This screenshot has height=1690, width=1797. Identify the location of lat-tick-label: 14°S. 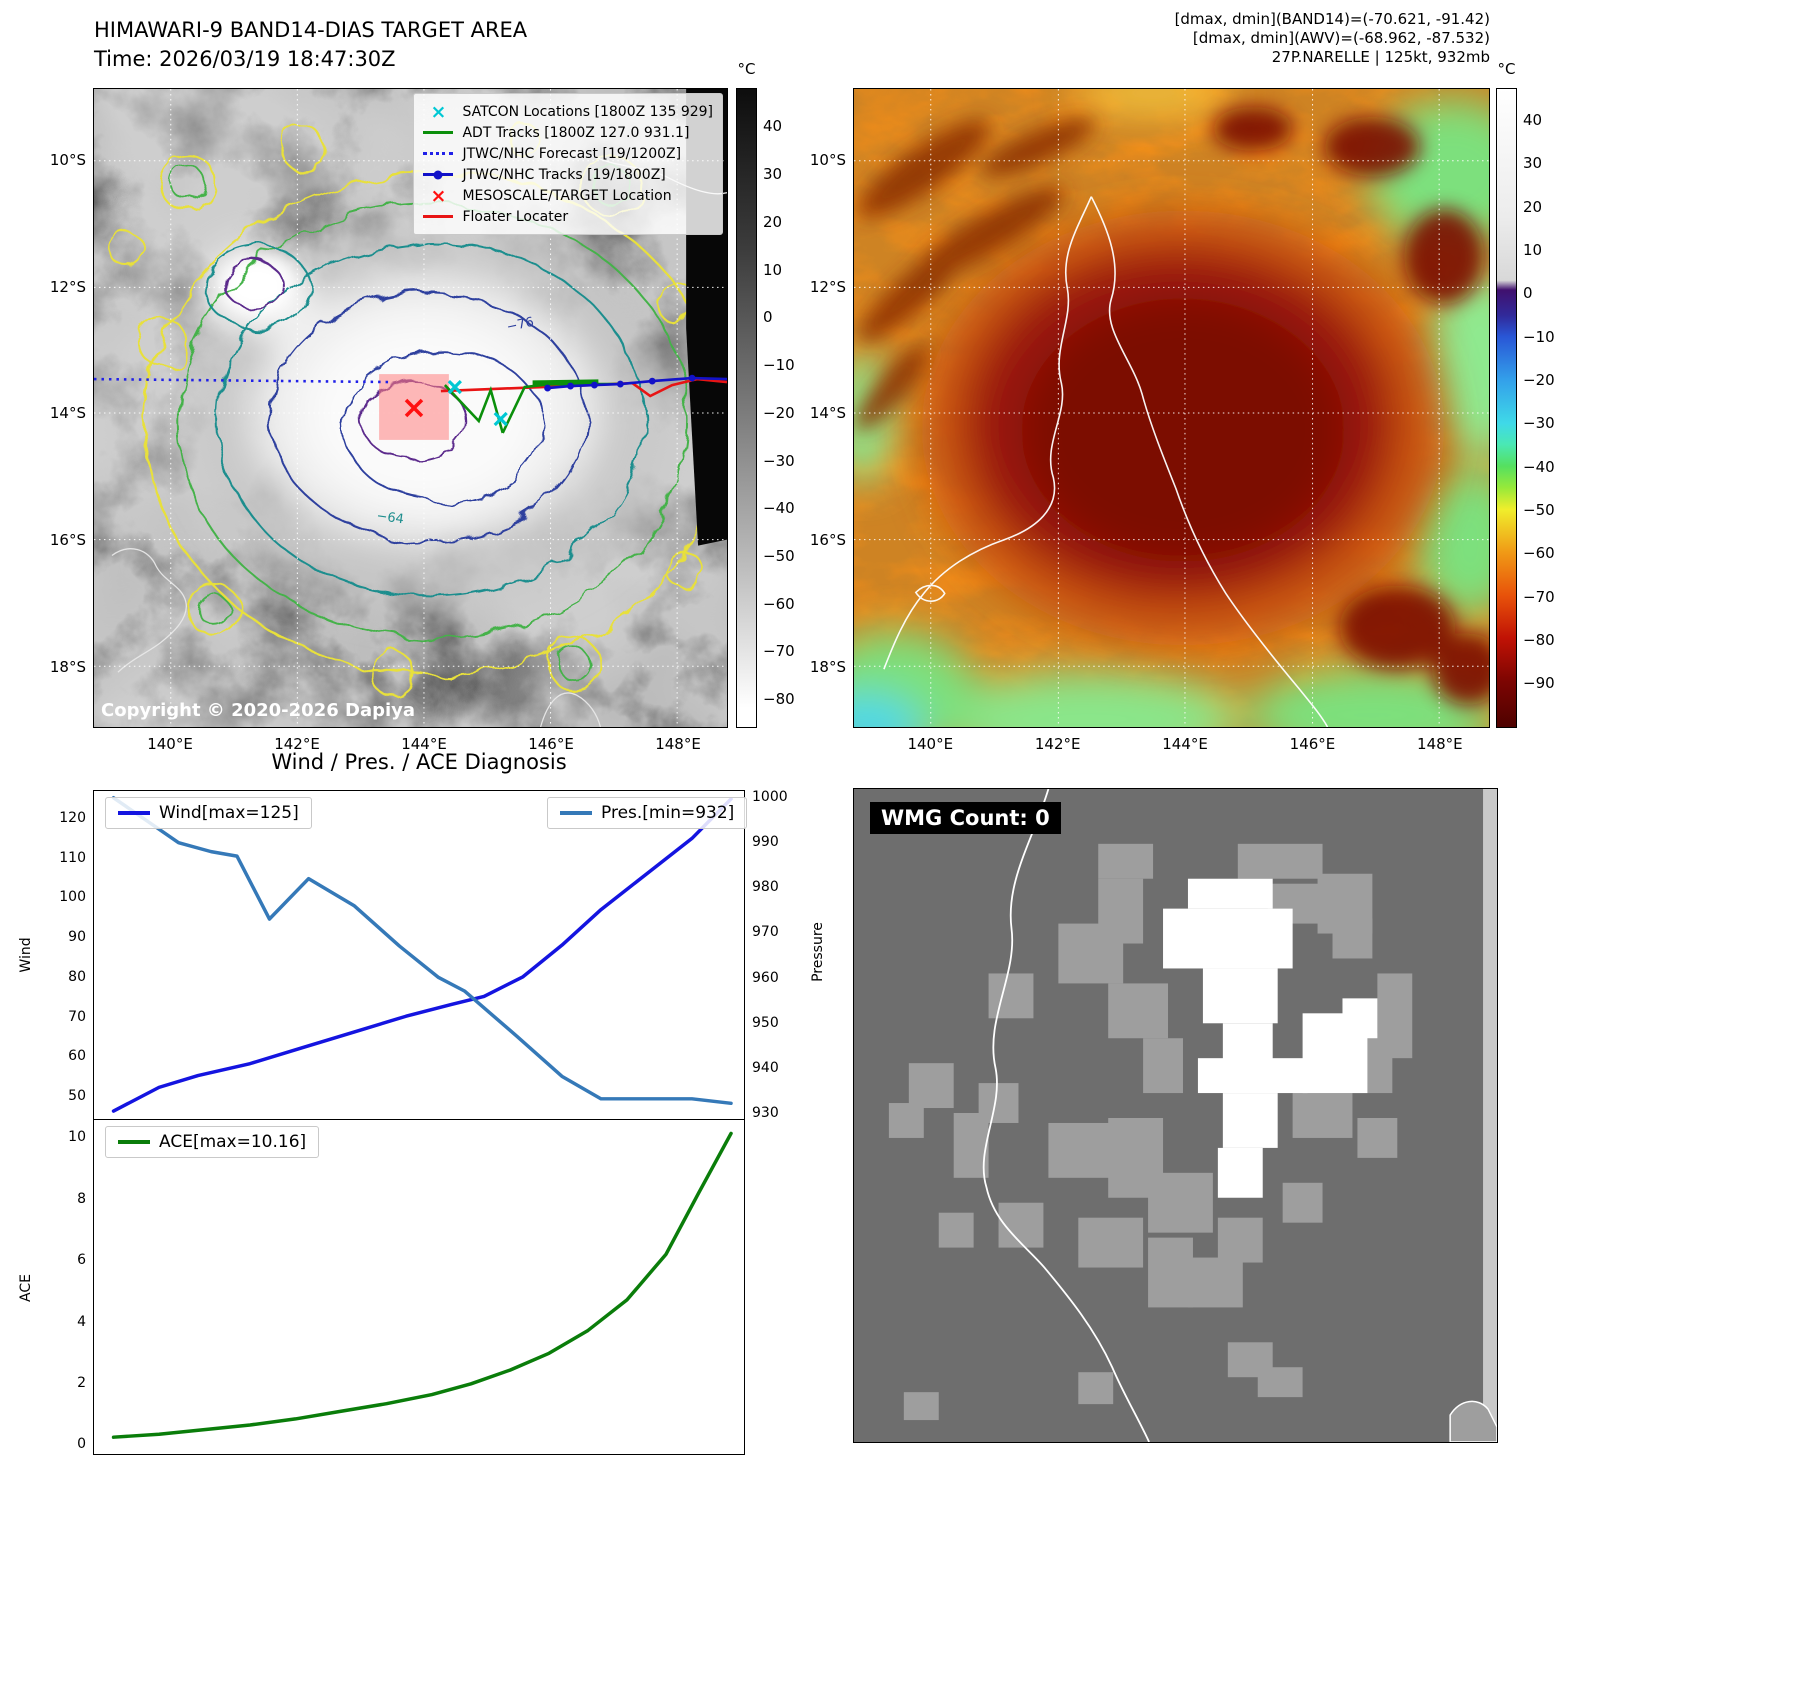
(827, 412).